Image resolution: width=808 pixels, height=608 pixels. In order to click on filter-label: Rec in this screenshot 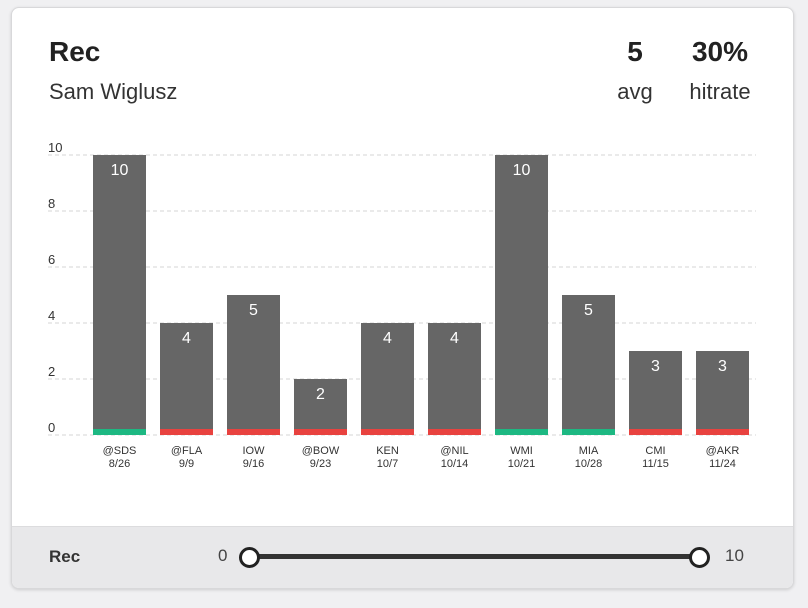, I will do `click(65, 556)`.